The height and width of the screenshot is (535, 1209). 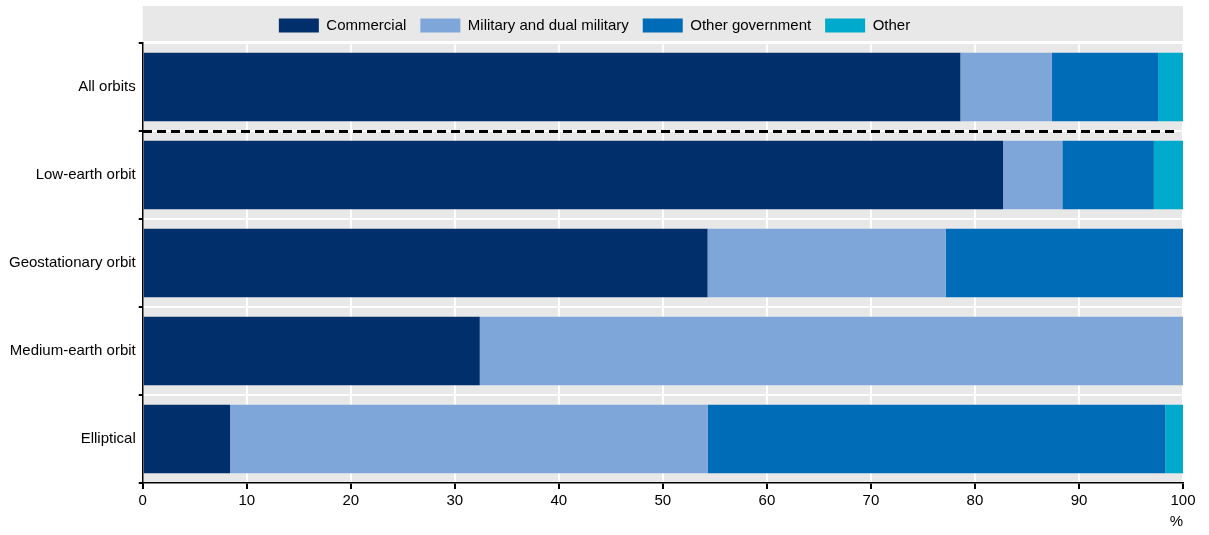 I want to click on x-tick-label: 70, so click(x=871, y=500).